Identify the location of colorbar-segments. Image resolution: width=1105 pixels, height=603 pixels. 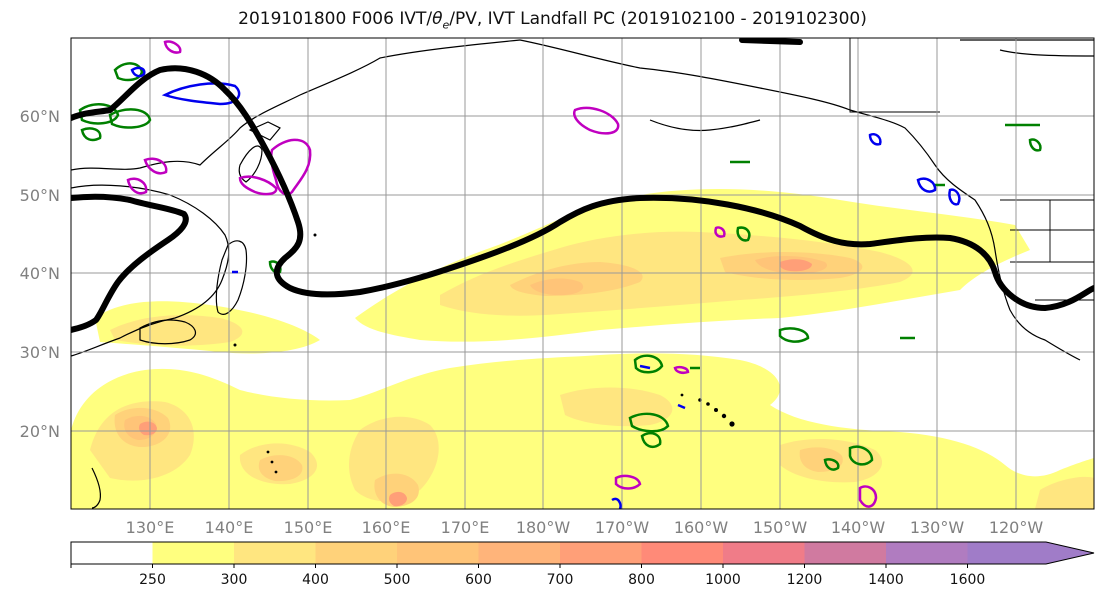
(582, 553).